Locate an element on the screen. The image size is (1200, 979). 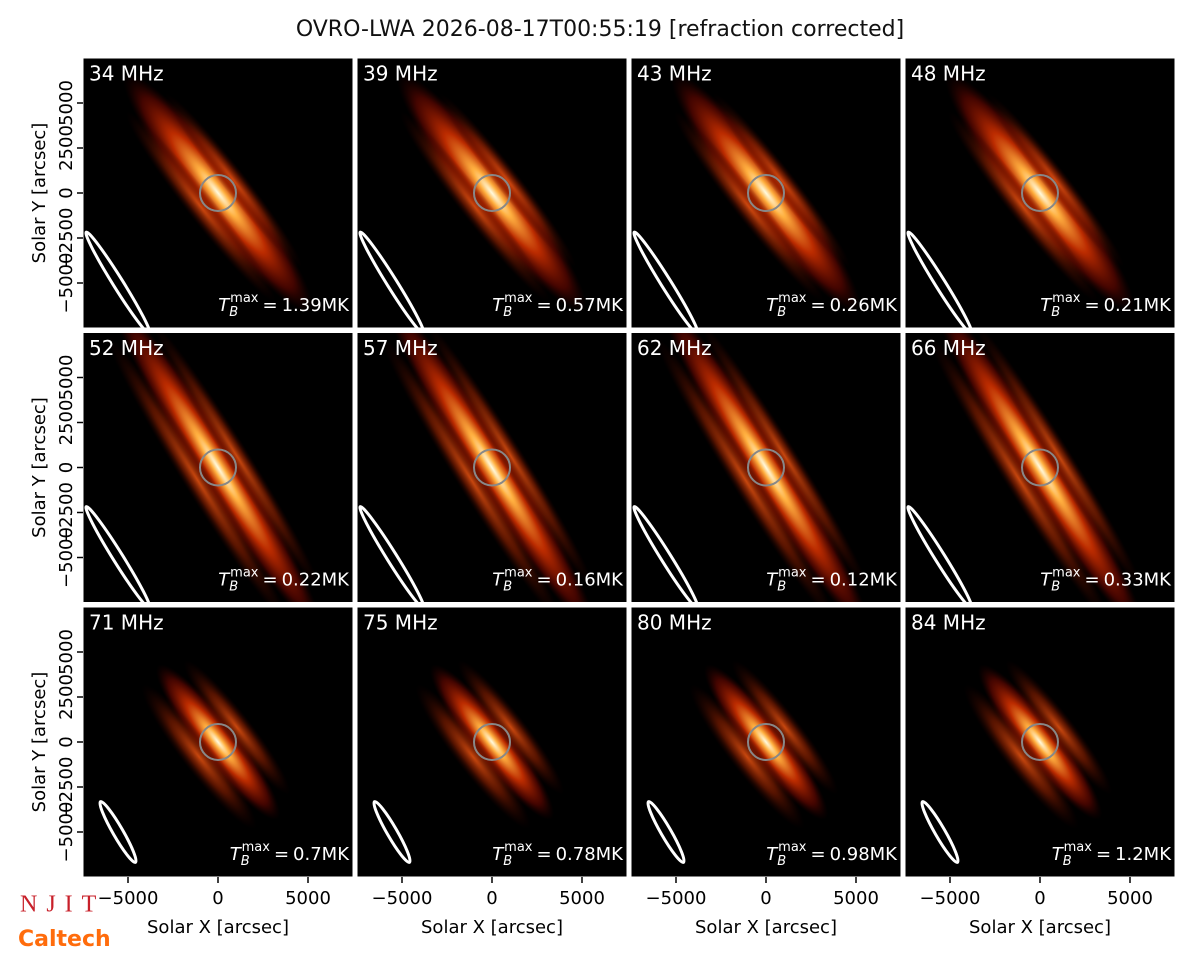
tmax-label: TBmax = 0.21MK is located at coordinates (1106, 305).